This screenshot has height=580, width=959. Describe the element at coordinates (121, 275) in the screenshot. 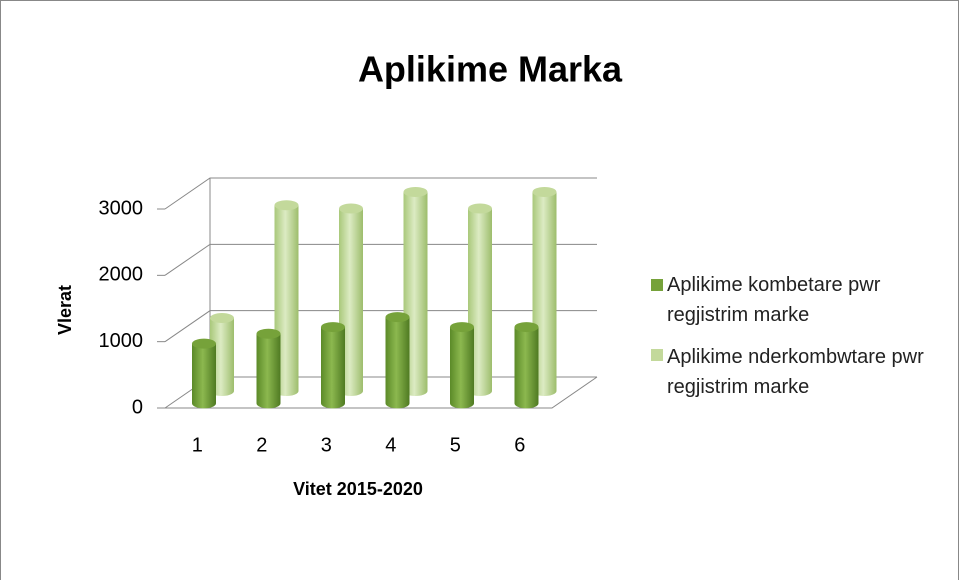

I see `y-tick-label: 2000` at that location.